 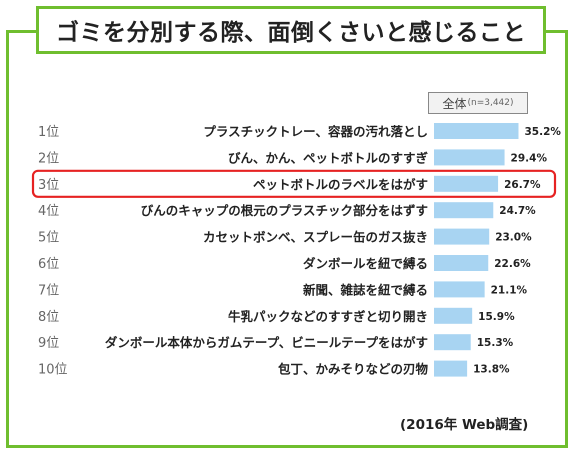 I want to click on value-label-8: 15.9%, so click(x=496, y=317).